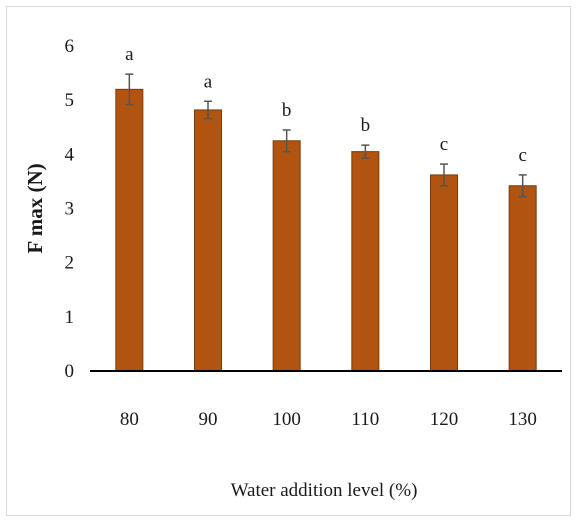 Image resolution: width=579 pixels, height=522 pixels. What do you see at coordinates (522, 419) in the screenshot?
I see `x-tick-label: 130` at bounding box center [522, 419].